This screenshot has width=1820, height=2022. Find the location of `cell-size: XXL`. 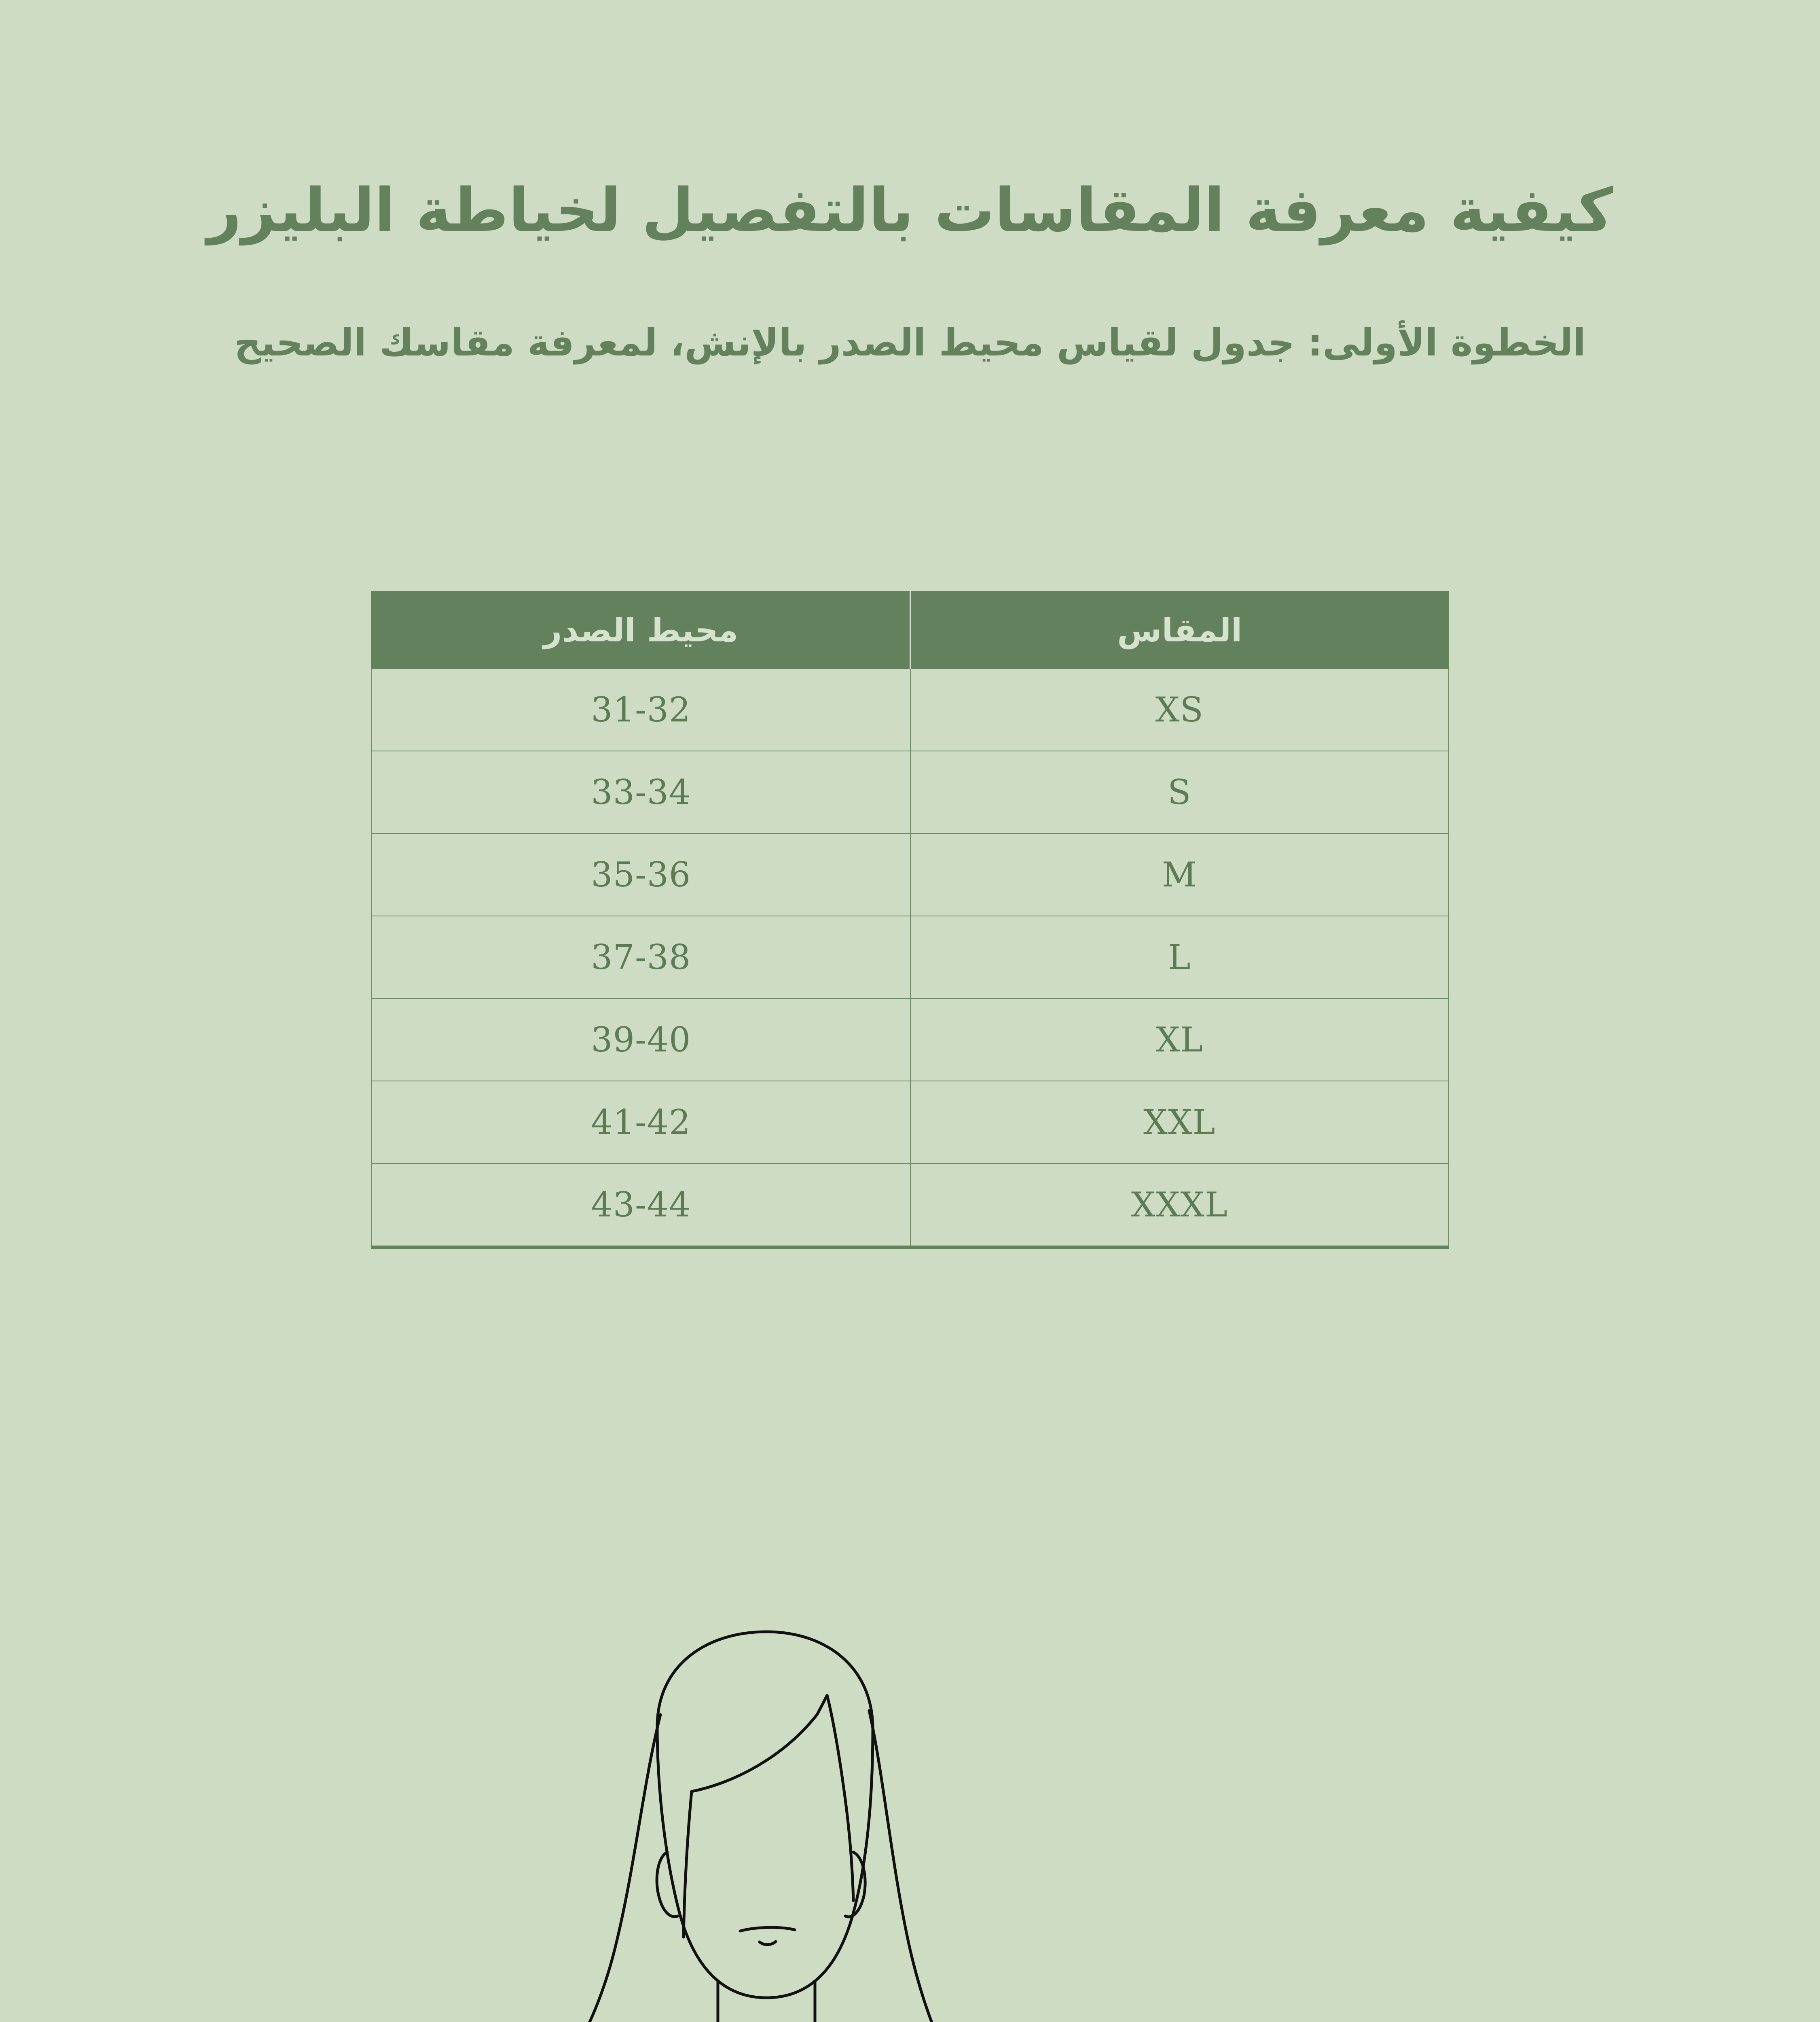

cell-size: XXL is located at coordinates (1179, 1122).